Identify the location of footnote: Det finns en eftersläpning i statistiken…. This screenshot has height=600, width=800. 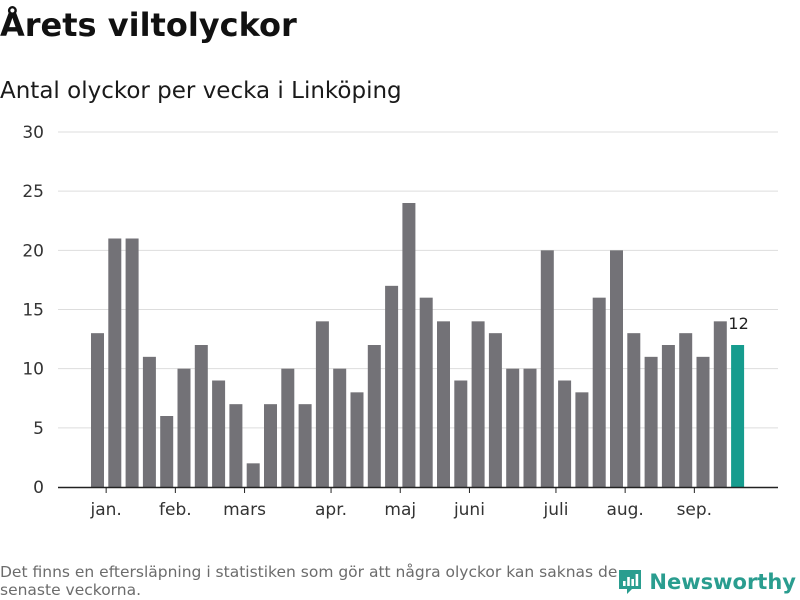
(309, 581).